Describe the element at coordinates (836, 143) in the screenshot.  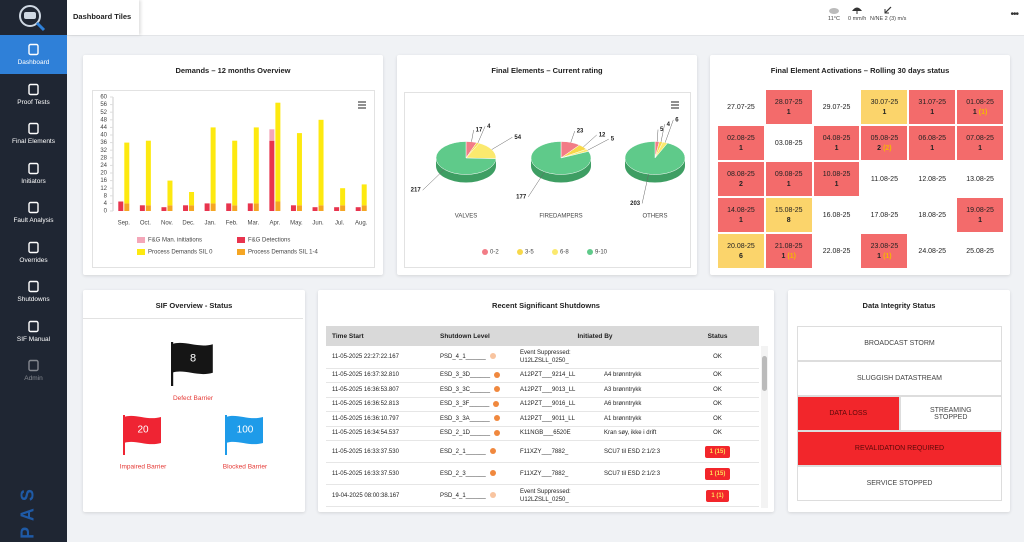
I see `activation-cell: 04.08-25 1` at that location.